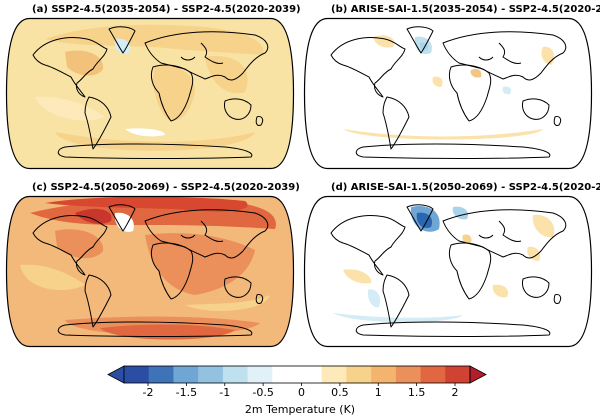  I want to click on colorbar-tick-label: -1, so click(225, 392).